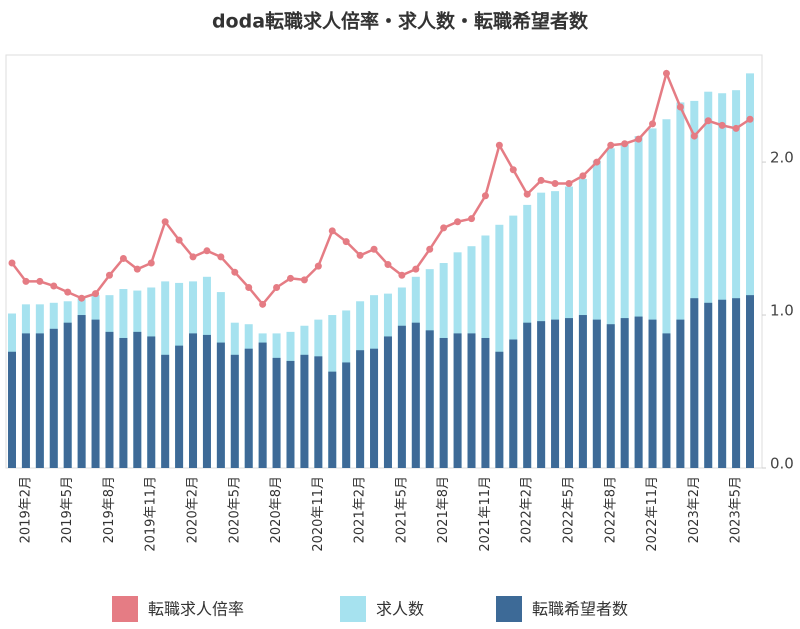 This screenshot has width=800, height=629. I want to click on x-tick-label: 2019年11月, so click(151, 514).